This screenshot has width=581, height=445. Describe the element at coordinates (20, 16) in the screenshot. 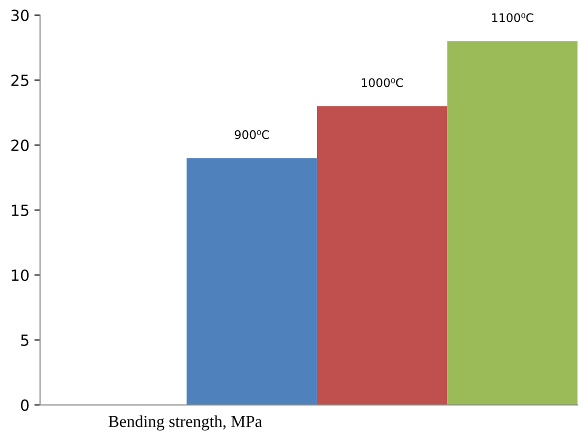

I see `y-tick-label: 30` at that location.